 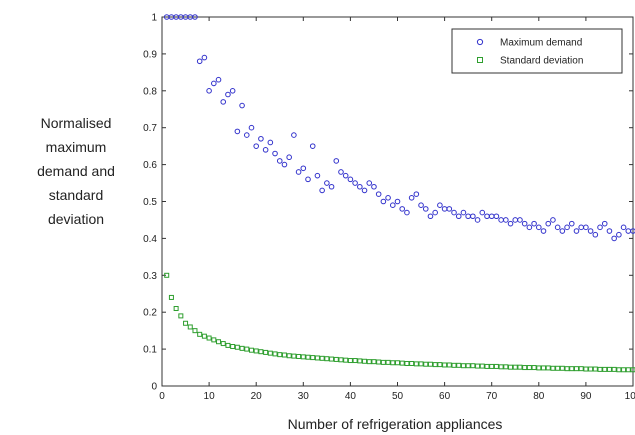 What do you see at coordinates (150, 313) in the screenshot?
I see `y-tick-label: 0.2` at bounding box center [150, 313].